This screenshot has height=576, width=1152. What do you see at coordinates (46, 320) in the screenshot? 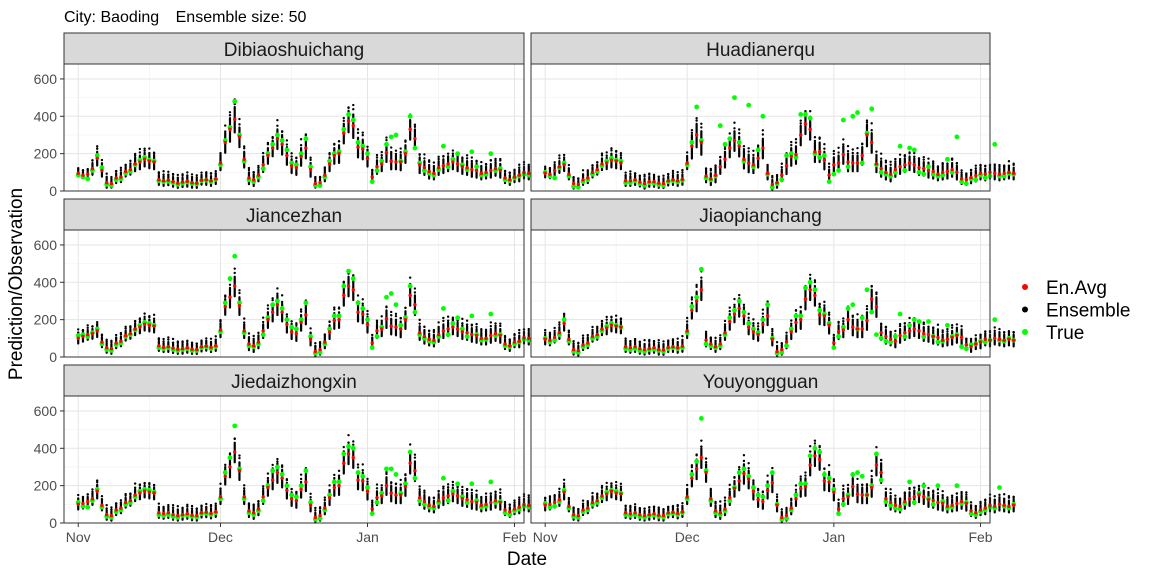
I see `y-tick-label: 200` at bounding box center [46, 320].